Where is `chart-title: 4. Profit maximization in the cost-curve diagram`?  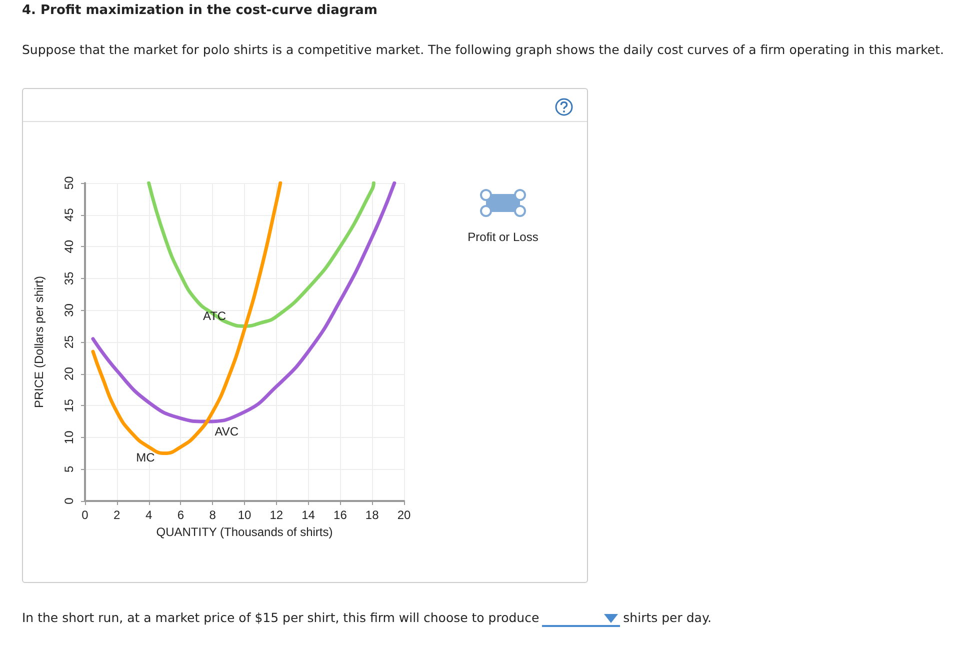
chart-title: 4. Profit maximization in the cost-curve diagram is located at coordinates (200, 10).